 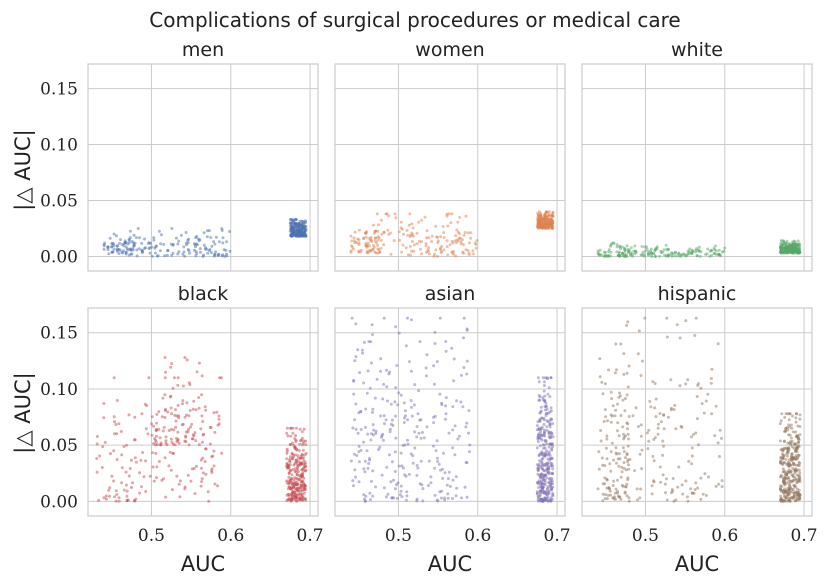 I want to click on y-tick-label: 0.10, so click(x=59, y=146).